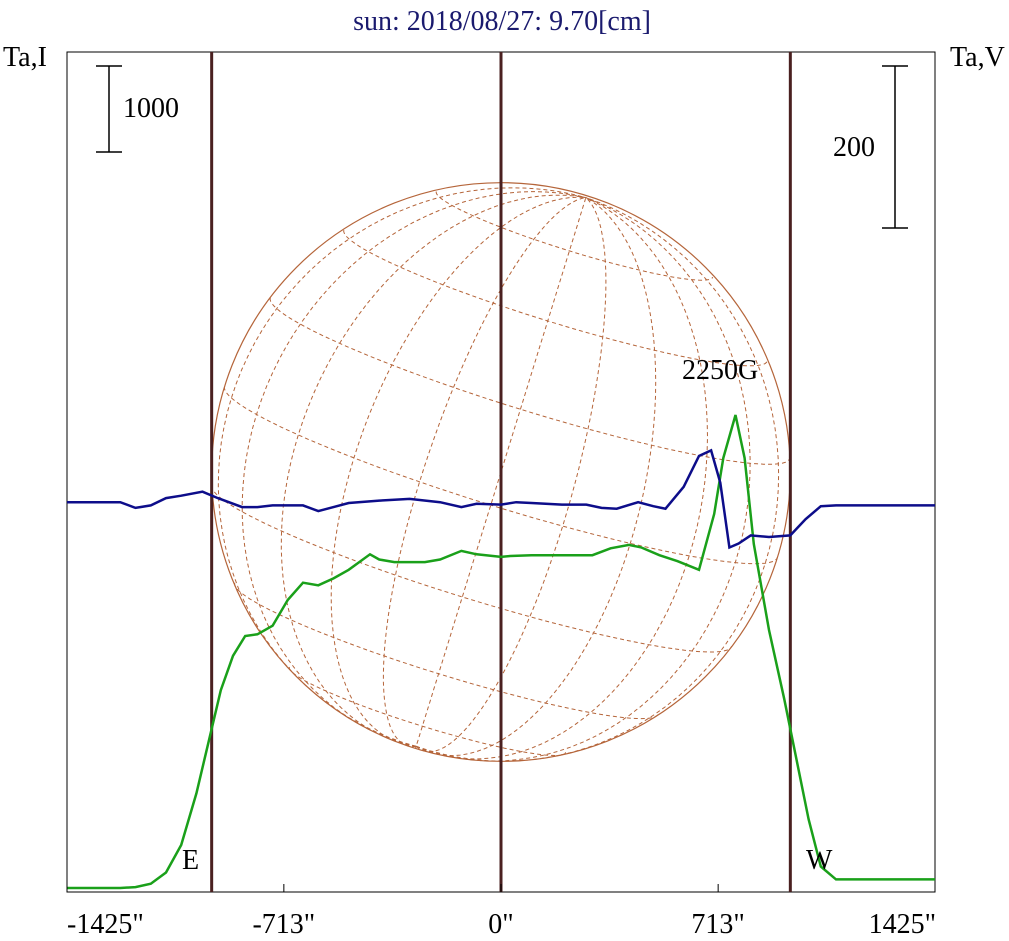 This screenshot has height=941, width=1009. I want to click on series-polarization-line, so click(501, 499).